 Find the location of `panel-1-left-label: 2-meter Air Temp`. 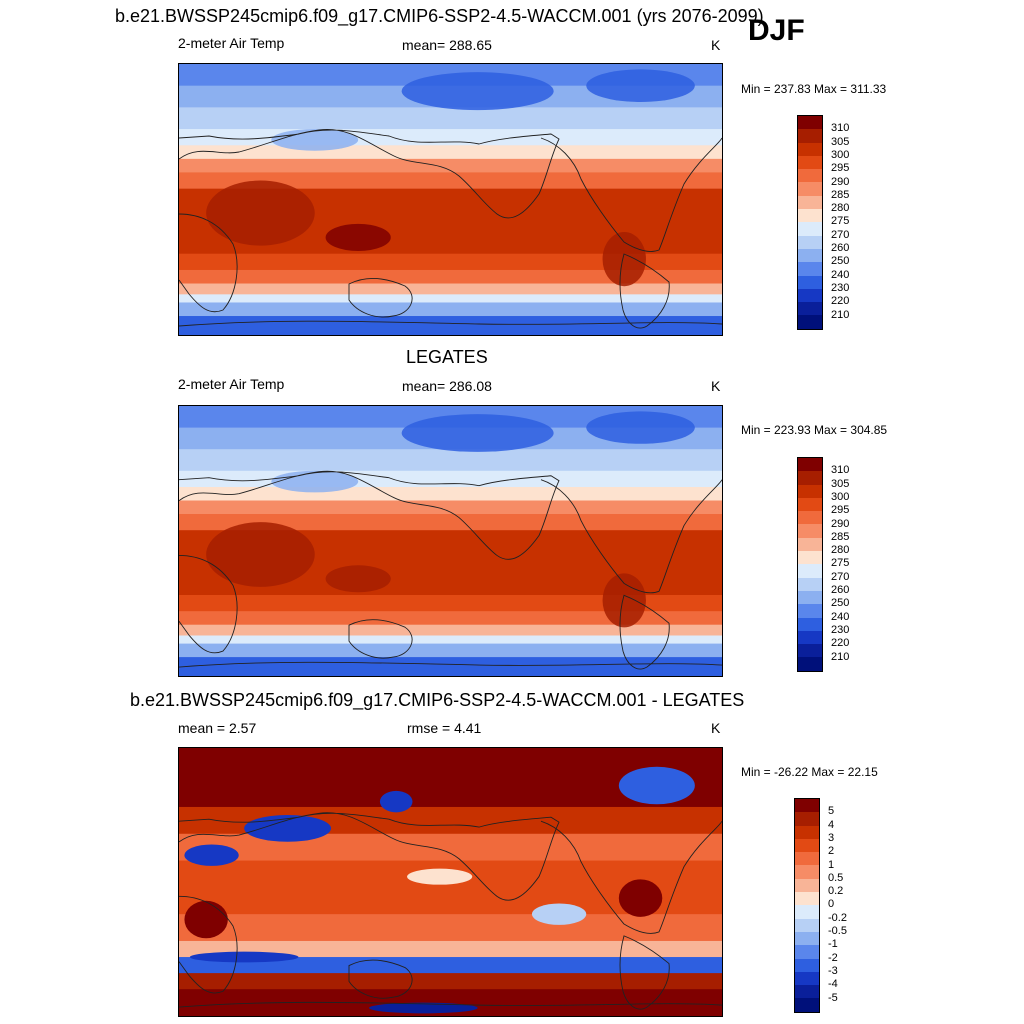

panel-1-left-label: 2-meter Air Temp is located at coordinates (231, 43).